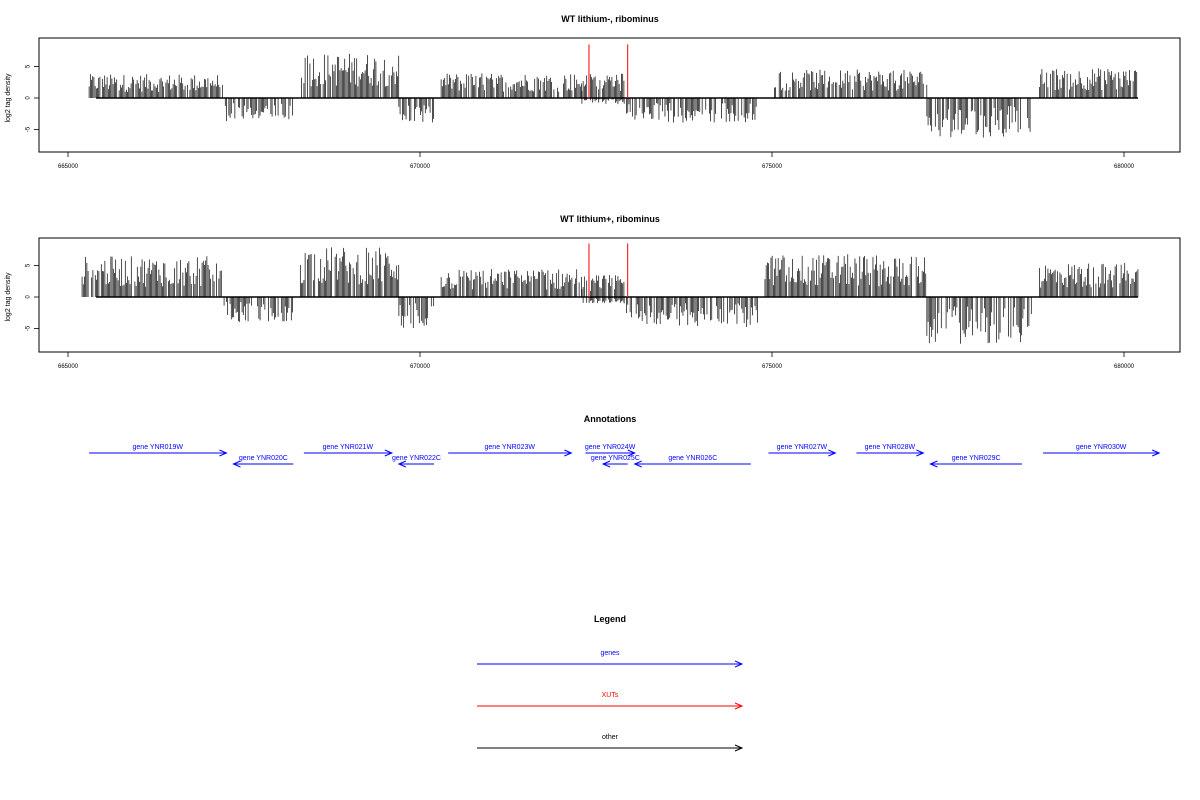 Image resolution: width=1200 pixels, height=800 pixels. What do you see at coordinates (348, 447) in the screenshot?
I see `gene-label: gene YNR021W` at bounding box center [348, 447].